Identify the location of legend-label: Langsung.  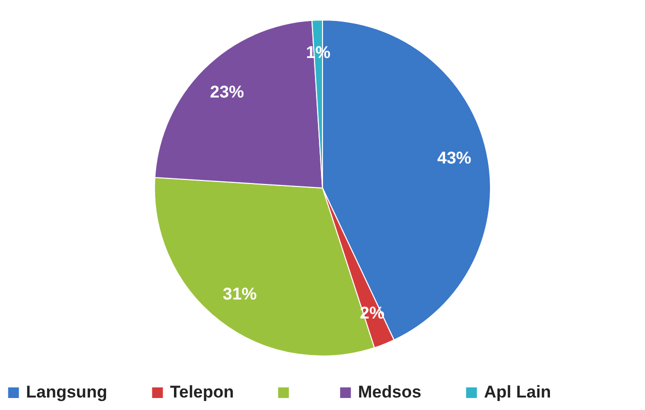
(67, 392).